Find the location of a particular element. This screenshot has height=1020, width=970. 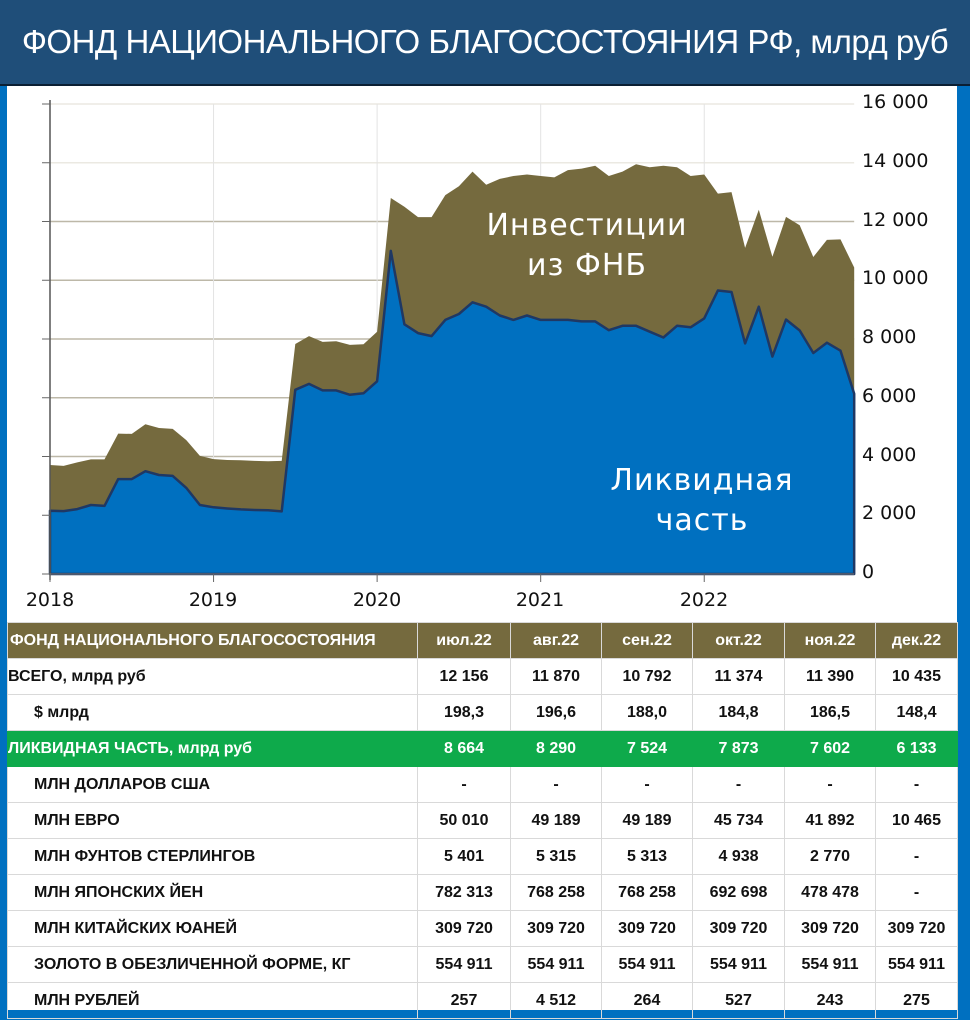

table-header-label: ФОНД НАЦИОНАЛЬНОГО БЛАГОСОСТОЯНИЯ is located at coordinates (212, 640).